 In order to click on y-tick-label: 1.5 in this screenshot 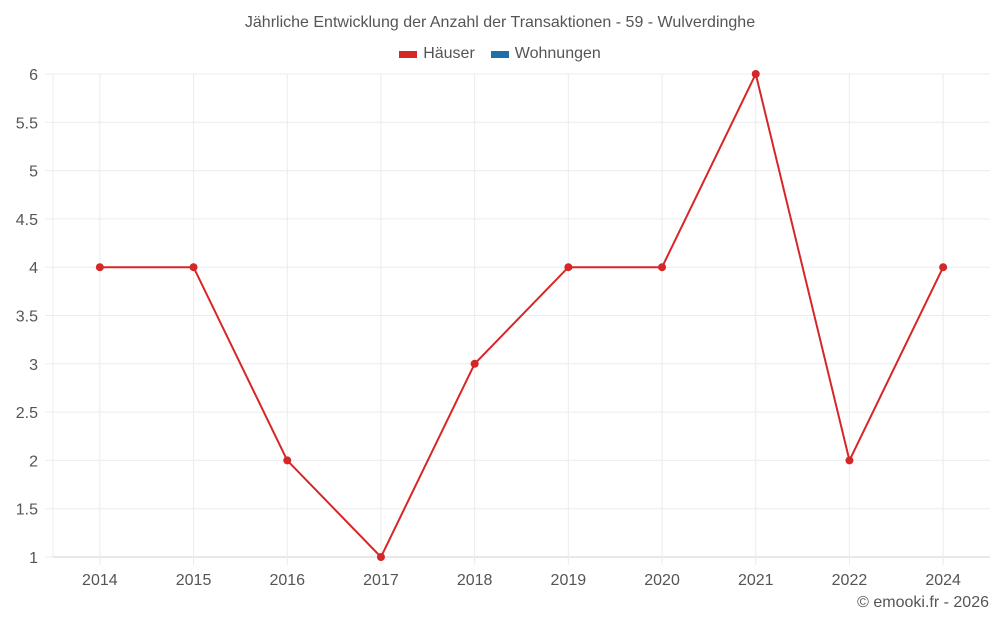, I will do `click(27, 510)`.